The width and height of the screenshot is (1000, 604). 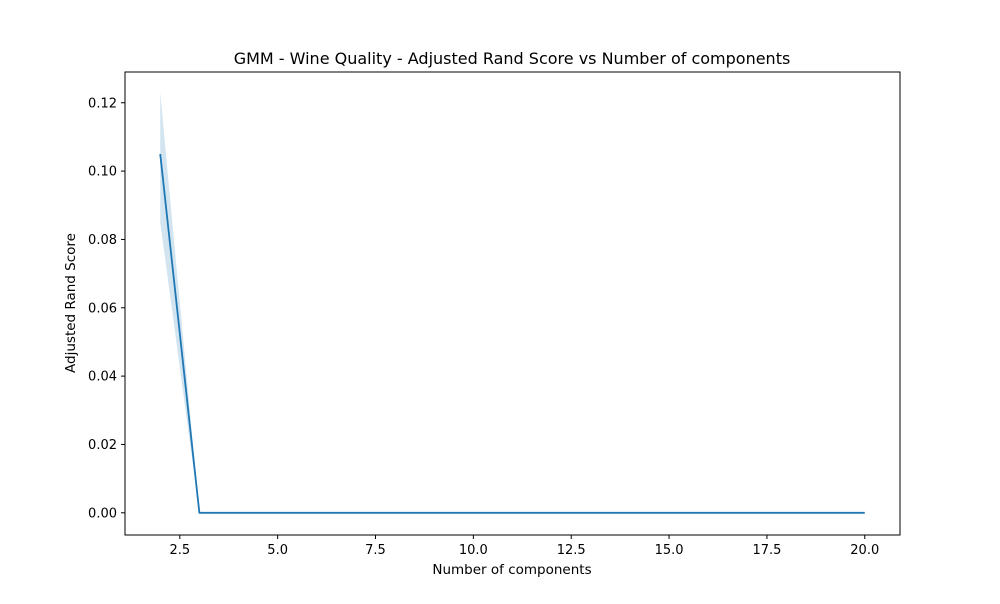 What do you see at coordinates (669, 550) in the screenshot?
I see `x-tick-label: 15.0` at bounding box center [669, 550].